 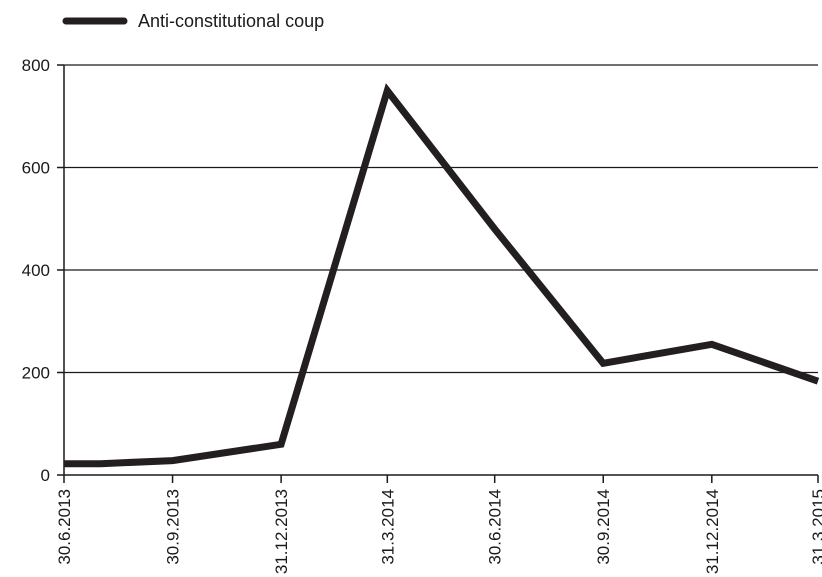 I want to click on y-tick-labels: 0 200 400 600 800, so click(x=36, y=270).